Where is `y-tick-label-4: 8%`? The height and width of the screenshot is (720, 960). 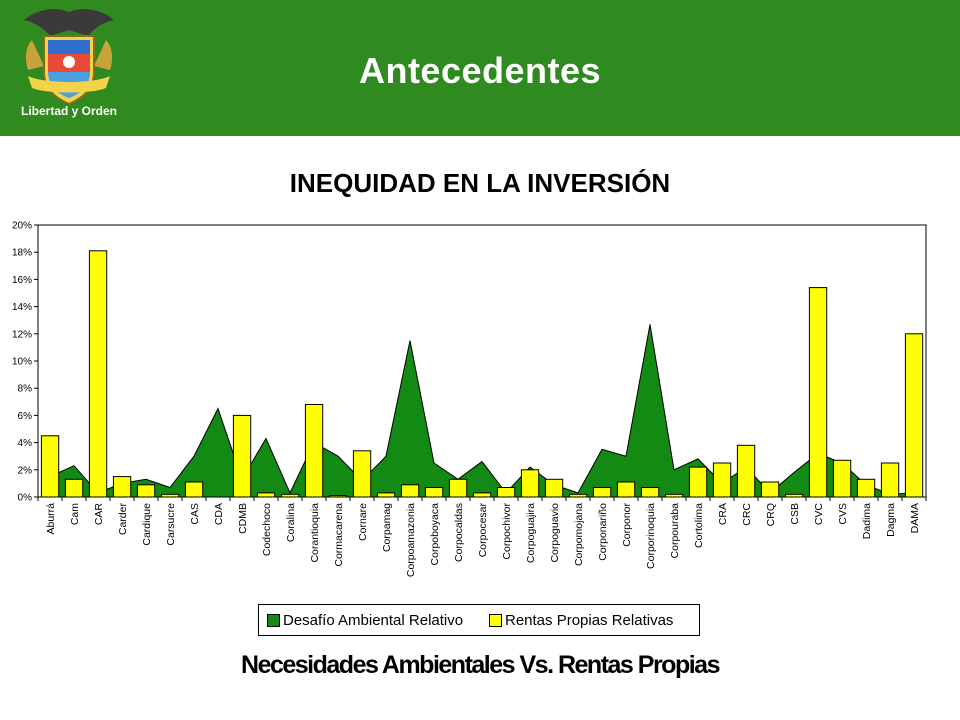 y-tick-label-4: 8% is located at coordinates (25, 389).